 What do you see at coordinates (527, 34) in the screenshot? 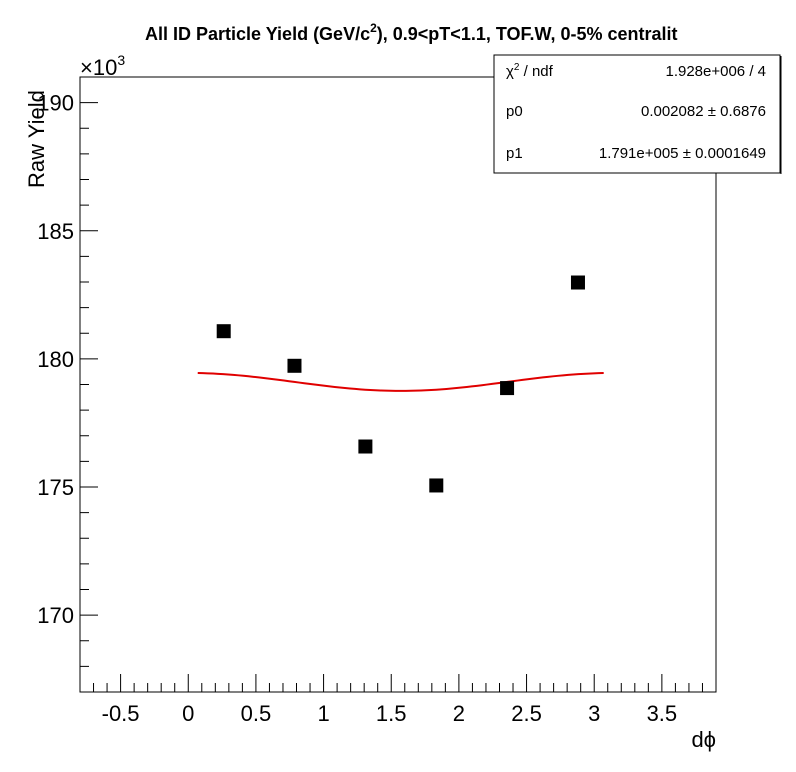
I see `chart-title-rest: ), 0.9<pT<1.1, TOF.W, 0-5% centralit` at bounding box center [527, 34].